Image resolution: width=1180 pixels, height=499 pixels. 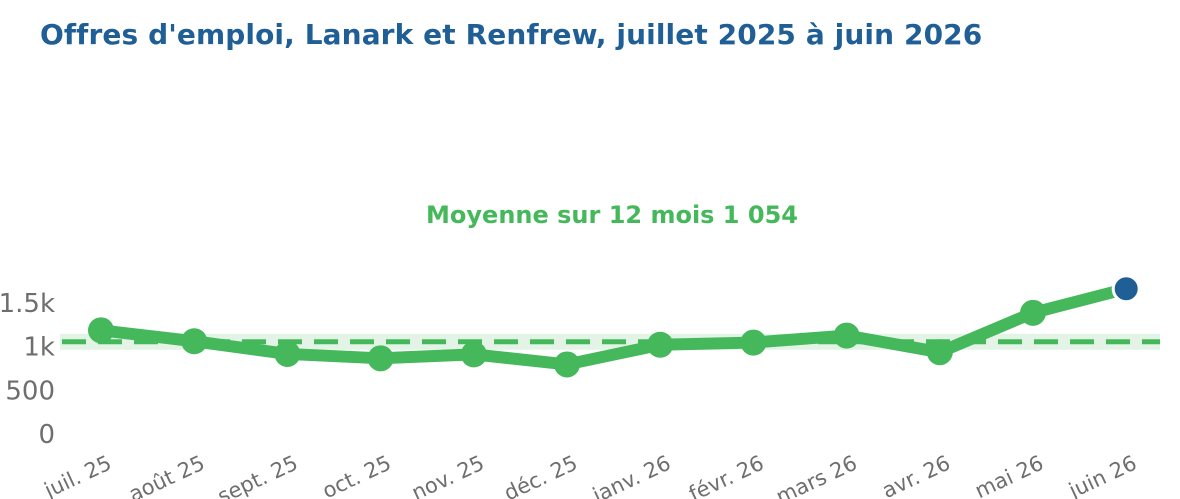 I want to click on x-tick-label: août 25, so click(x=166, y=475).